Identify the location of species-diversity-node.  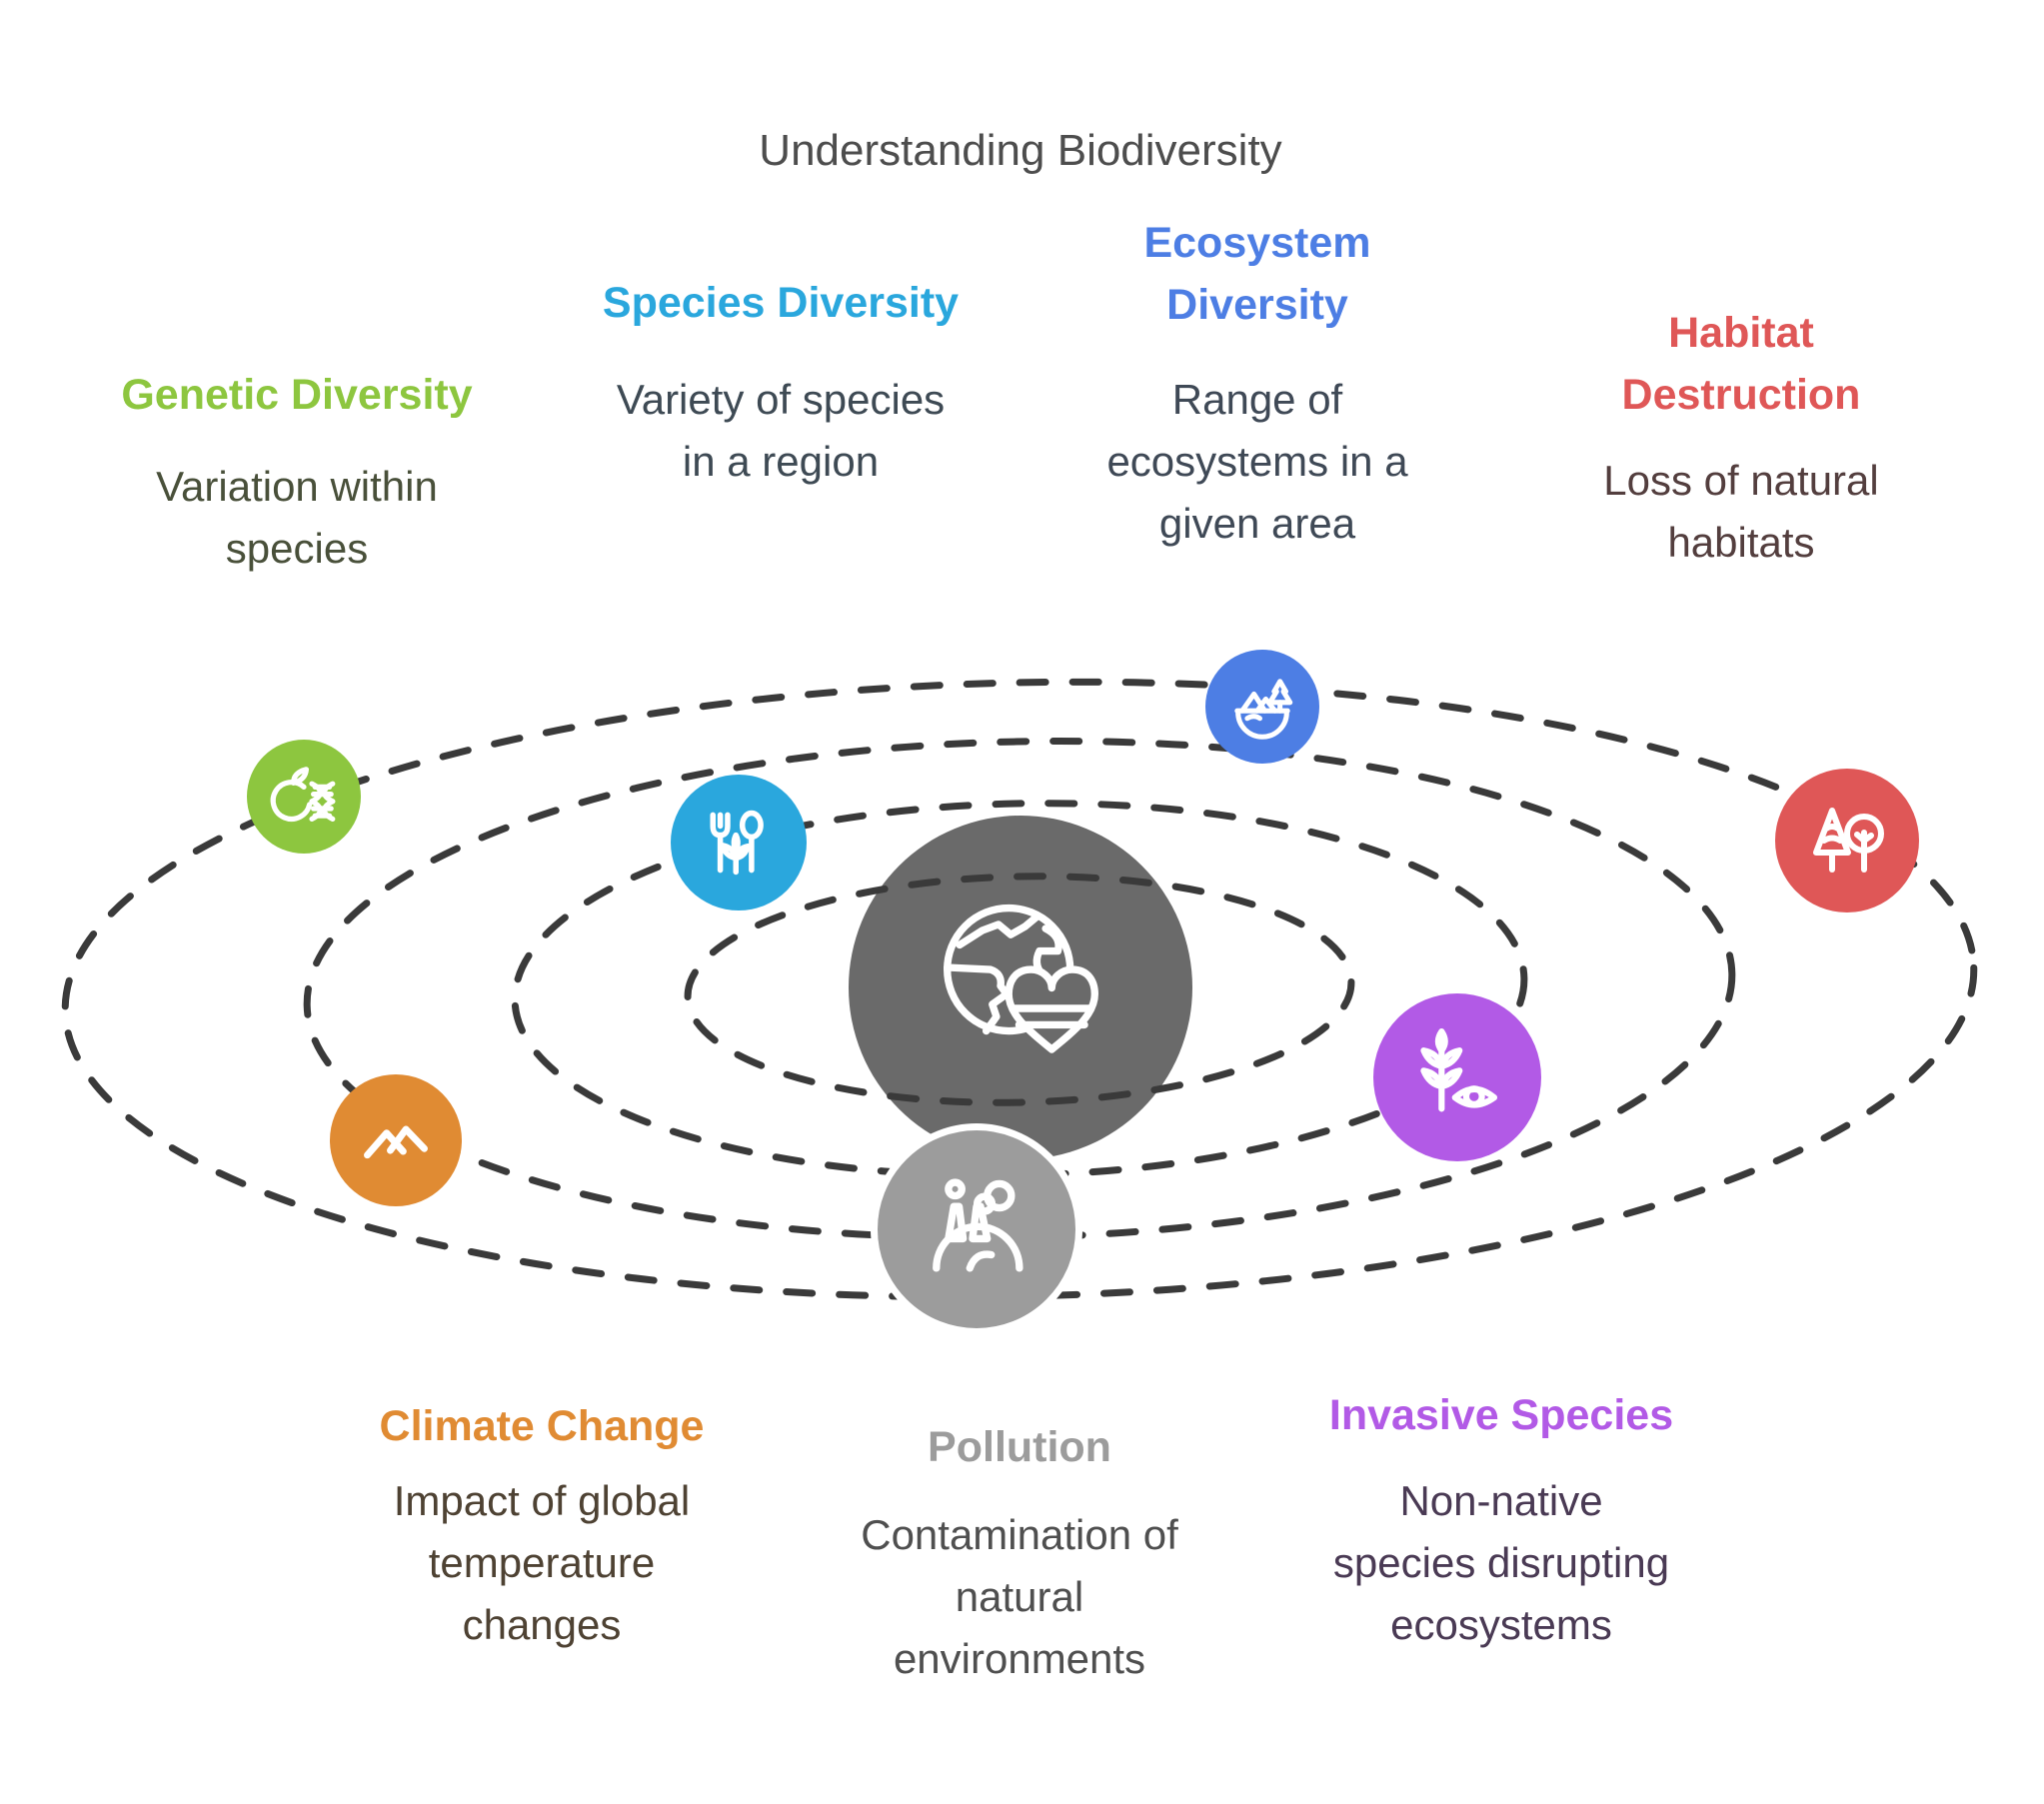
(739, 842).